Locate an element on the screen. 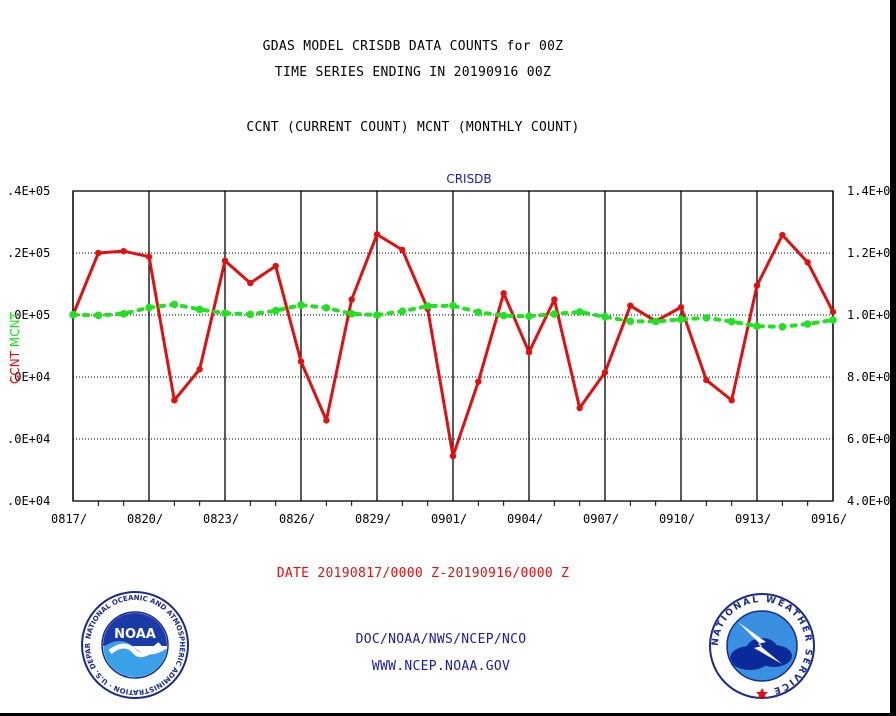  x-tick-label: 0829/ is located at coordinates (373, 519).